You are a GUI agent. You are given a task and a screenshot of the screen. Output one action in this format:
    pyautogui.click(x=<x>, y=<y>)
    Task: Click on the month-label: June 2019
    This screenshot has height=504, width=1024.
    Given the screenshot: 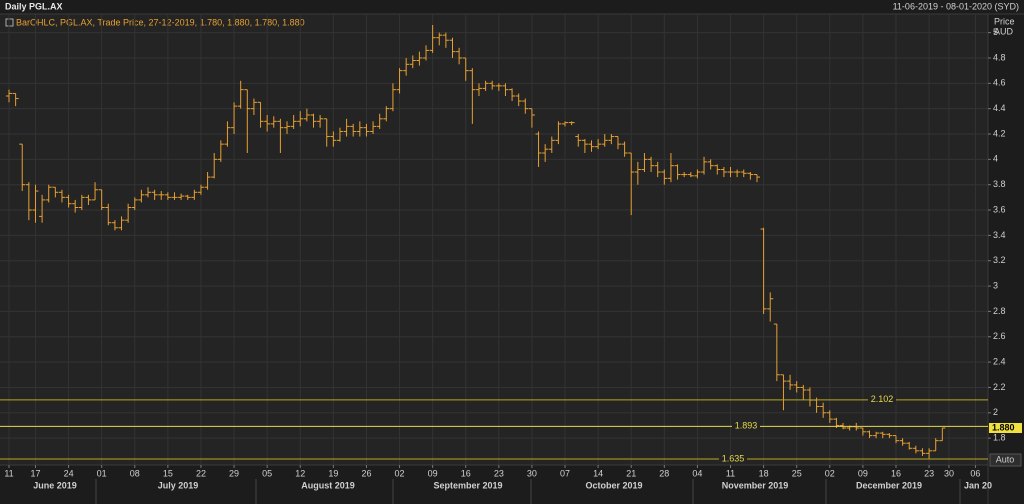 What is the action you would take?
    pyautogui.click(x=55, y=485)
    